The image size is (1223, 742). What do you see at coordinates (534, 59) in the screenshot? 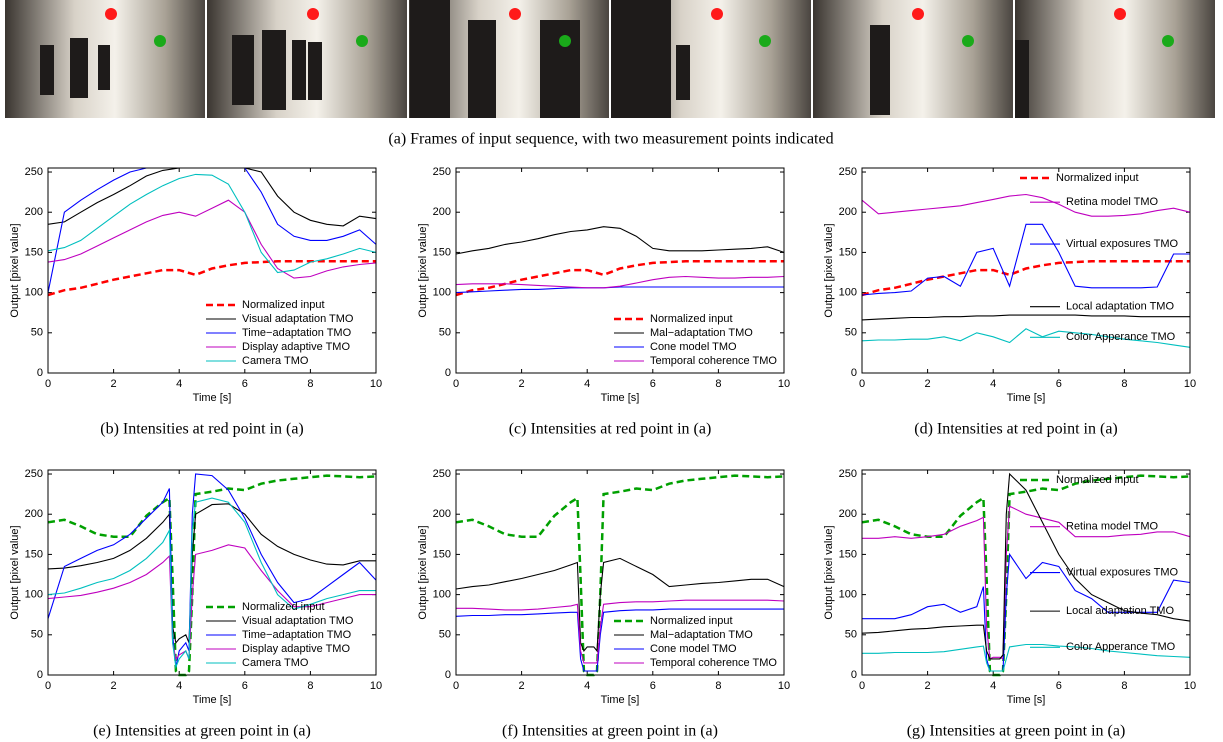
I see `people` at bounding box center [534, 59].